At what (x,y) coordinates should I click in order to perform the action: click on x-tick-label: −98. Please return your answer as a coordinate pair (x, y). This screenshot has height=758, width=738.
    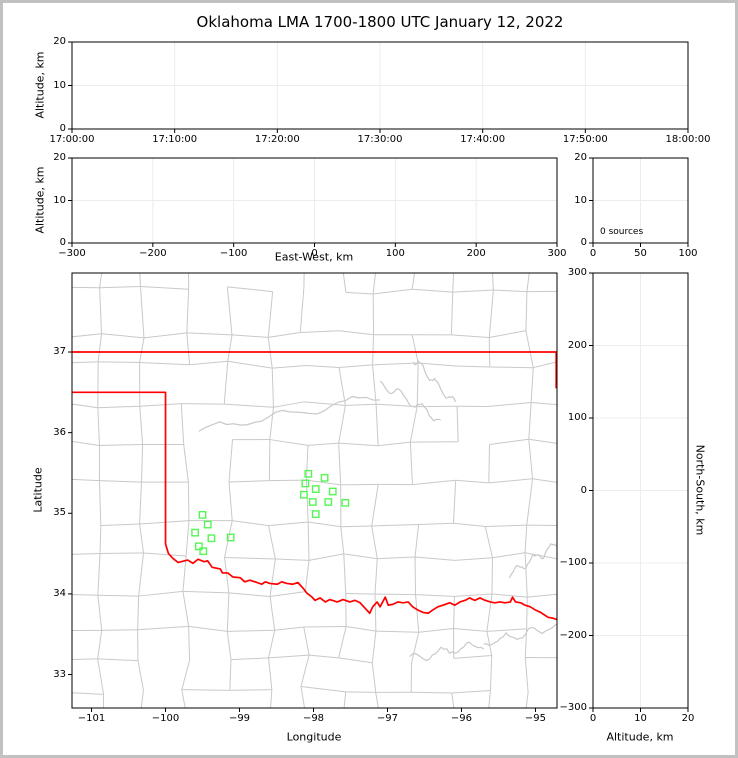
    Looking at the image, I should click on (313, 718).